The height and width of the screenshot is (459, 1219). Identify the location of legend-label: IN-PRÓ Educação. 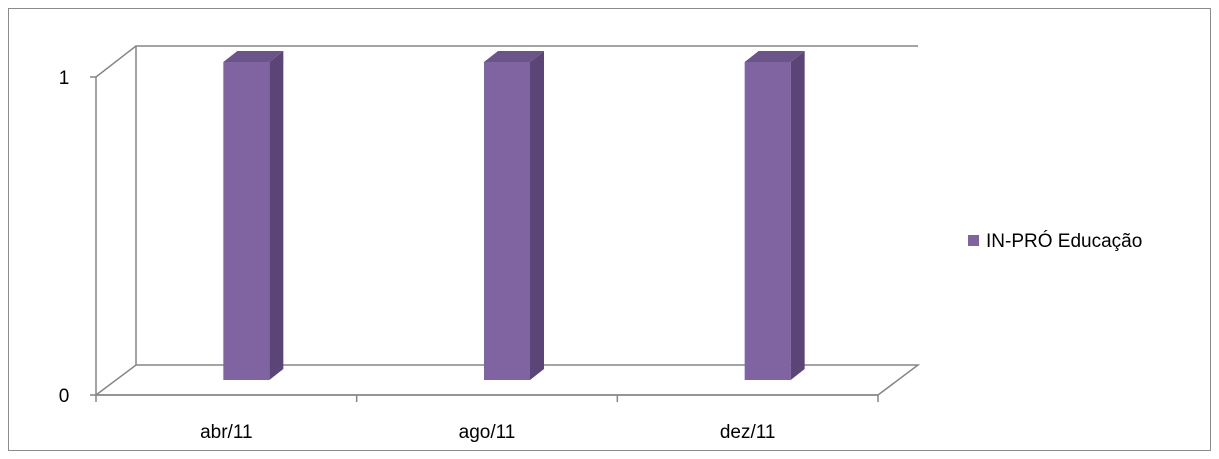
(1064, 241).